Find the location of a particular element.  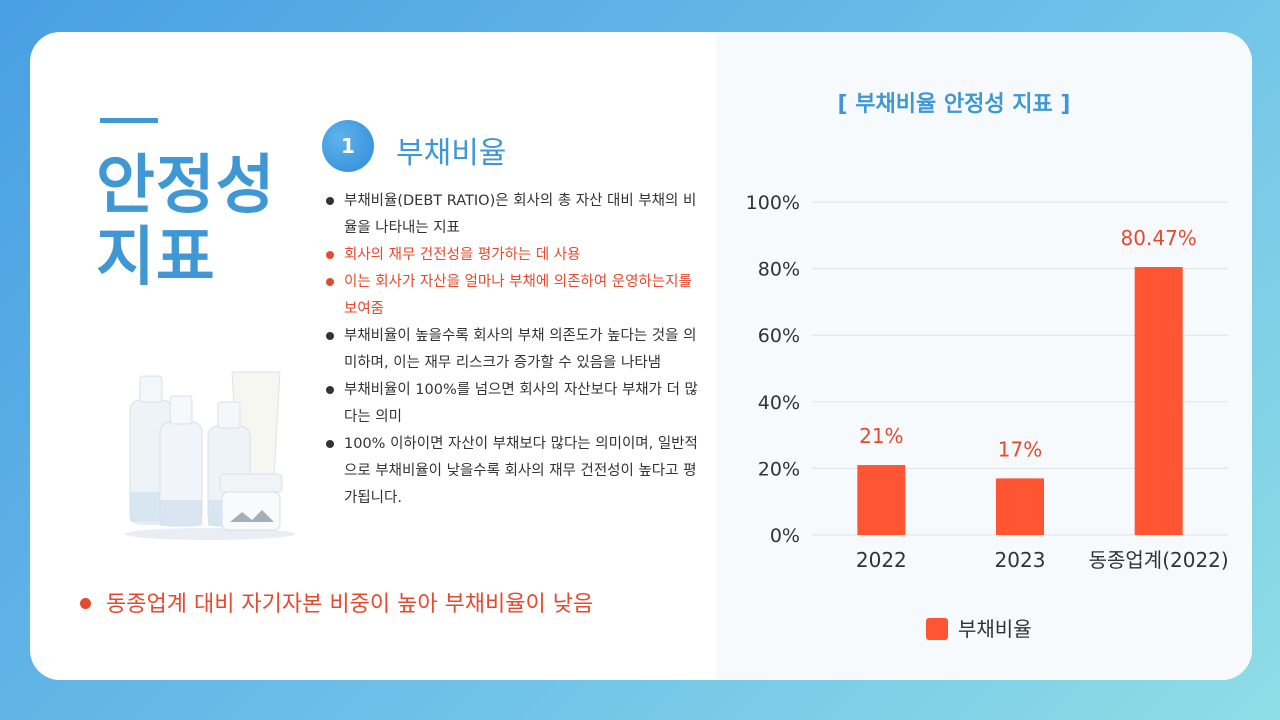

y-tick-label: 40% is located at coordinates (779, 403).